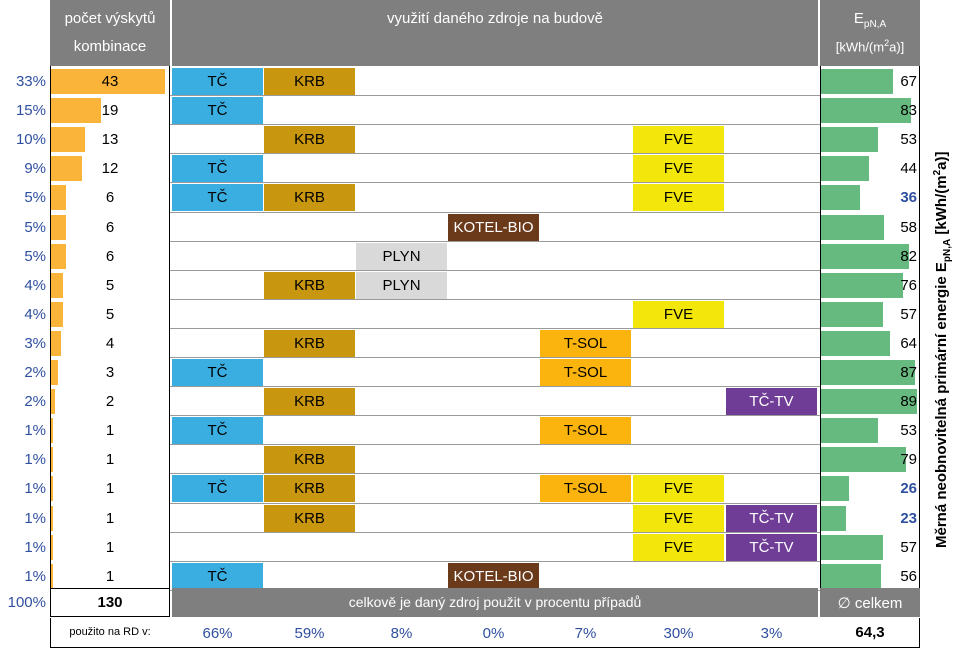 The width and height of the screenshot is (953, 648). What do you see at coordinates (110, 18) in the screenshot?
I see `header-count-line1: počet výskytů` at bounding box center [110, 18].